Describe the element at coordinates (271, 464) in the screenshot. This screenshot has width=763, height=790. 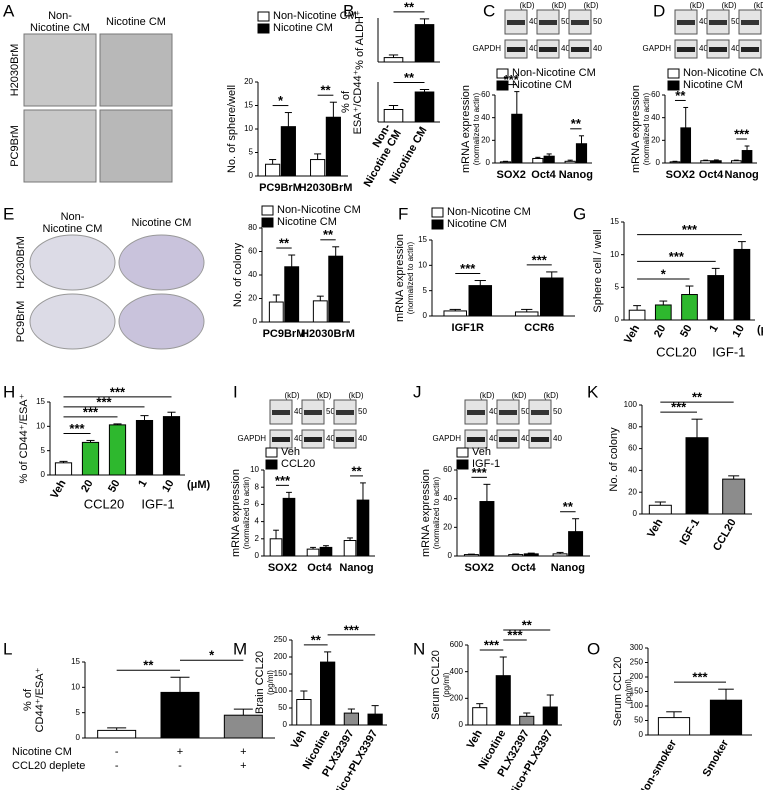
I see `legend-swatch` at that location.